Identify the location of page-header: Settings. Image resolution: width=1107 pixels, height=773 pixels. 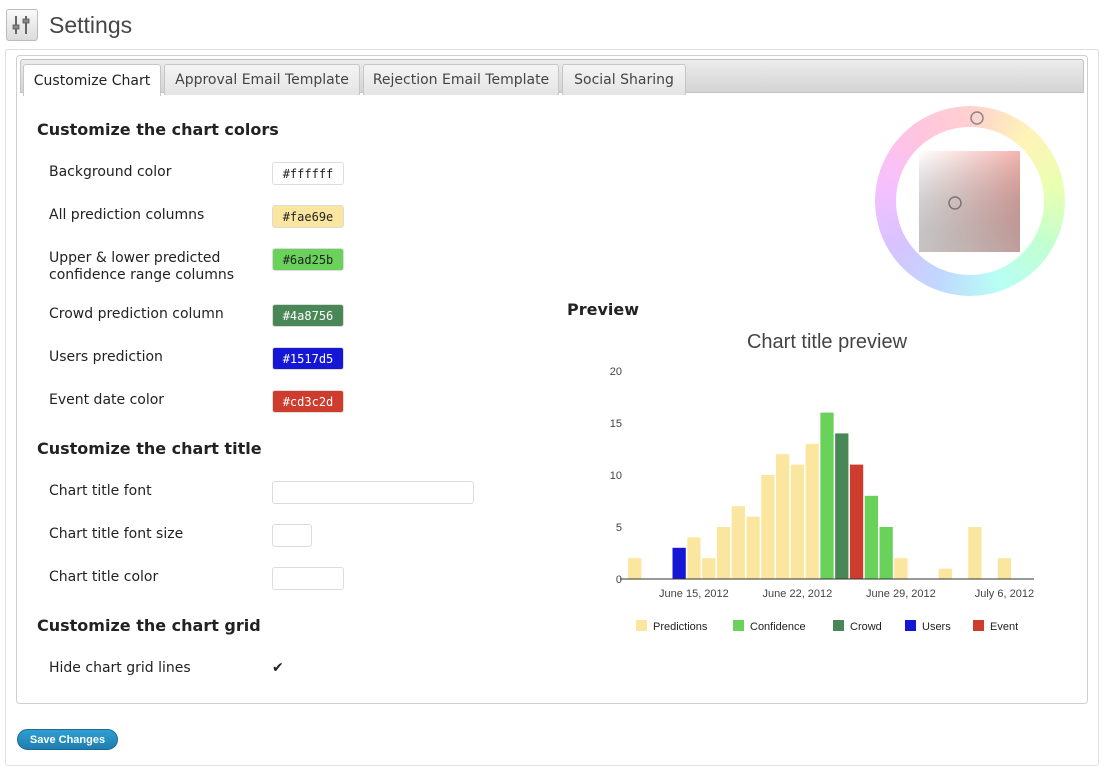
(69, 25).